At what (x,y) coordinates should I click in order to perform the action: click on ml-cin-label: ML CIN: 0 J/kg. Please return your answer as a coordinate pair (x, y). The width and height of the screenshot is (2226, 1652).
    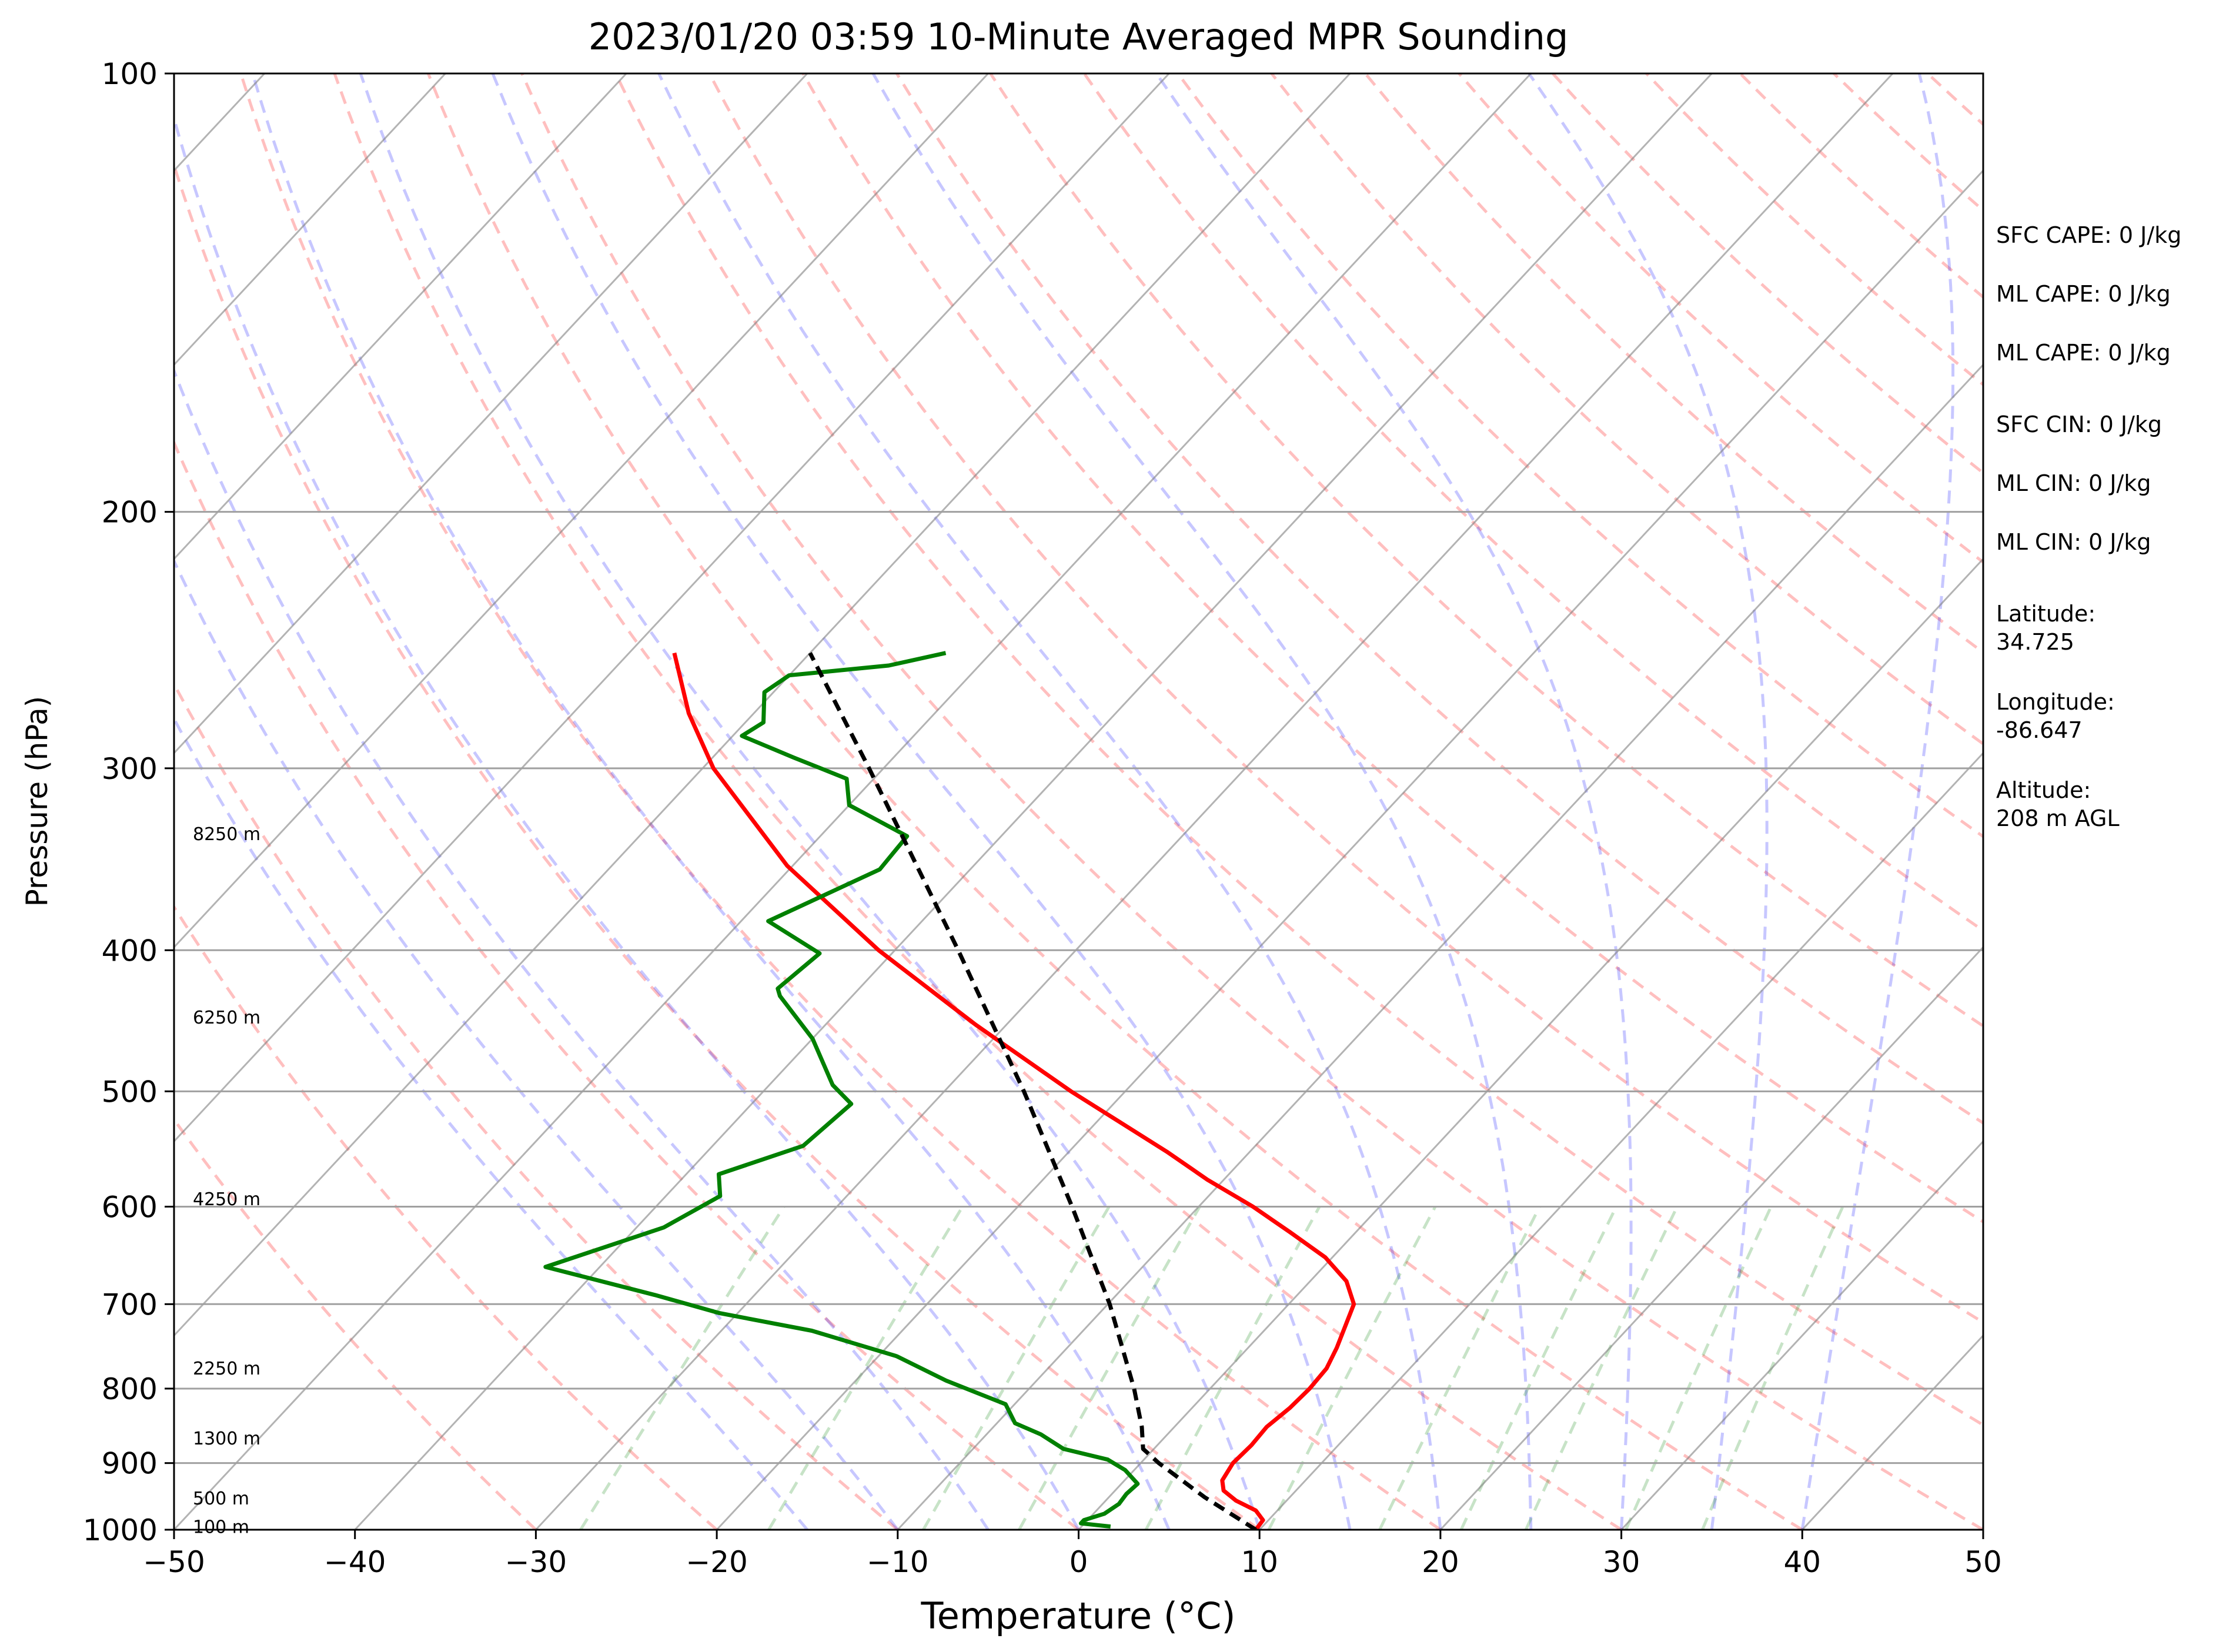
    Looking at the image, I should click on (2073, 483).